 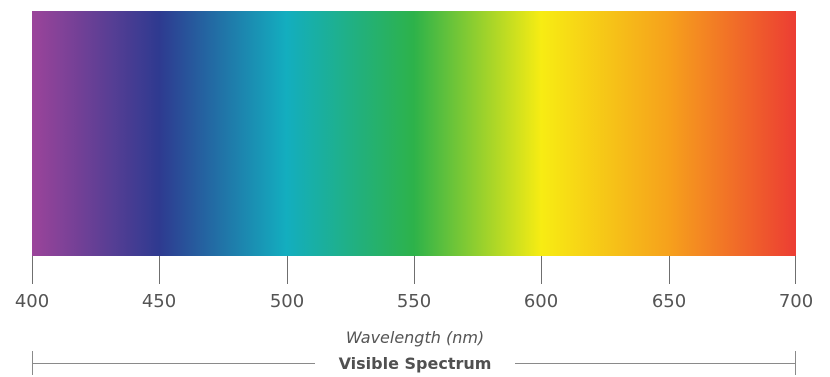 I want to click on tick-label-450: 450, so click(x=159, y=301).